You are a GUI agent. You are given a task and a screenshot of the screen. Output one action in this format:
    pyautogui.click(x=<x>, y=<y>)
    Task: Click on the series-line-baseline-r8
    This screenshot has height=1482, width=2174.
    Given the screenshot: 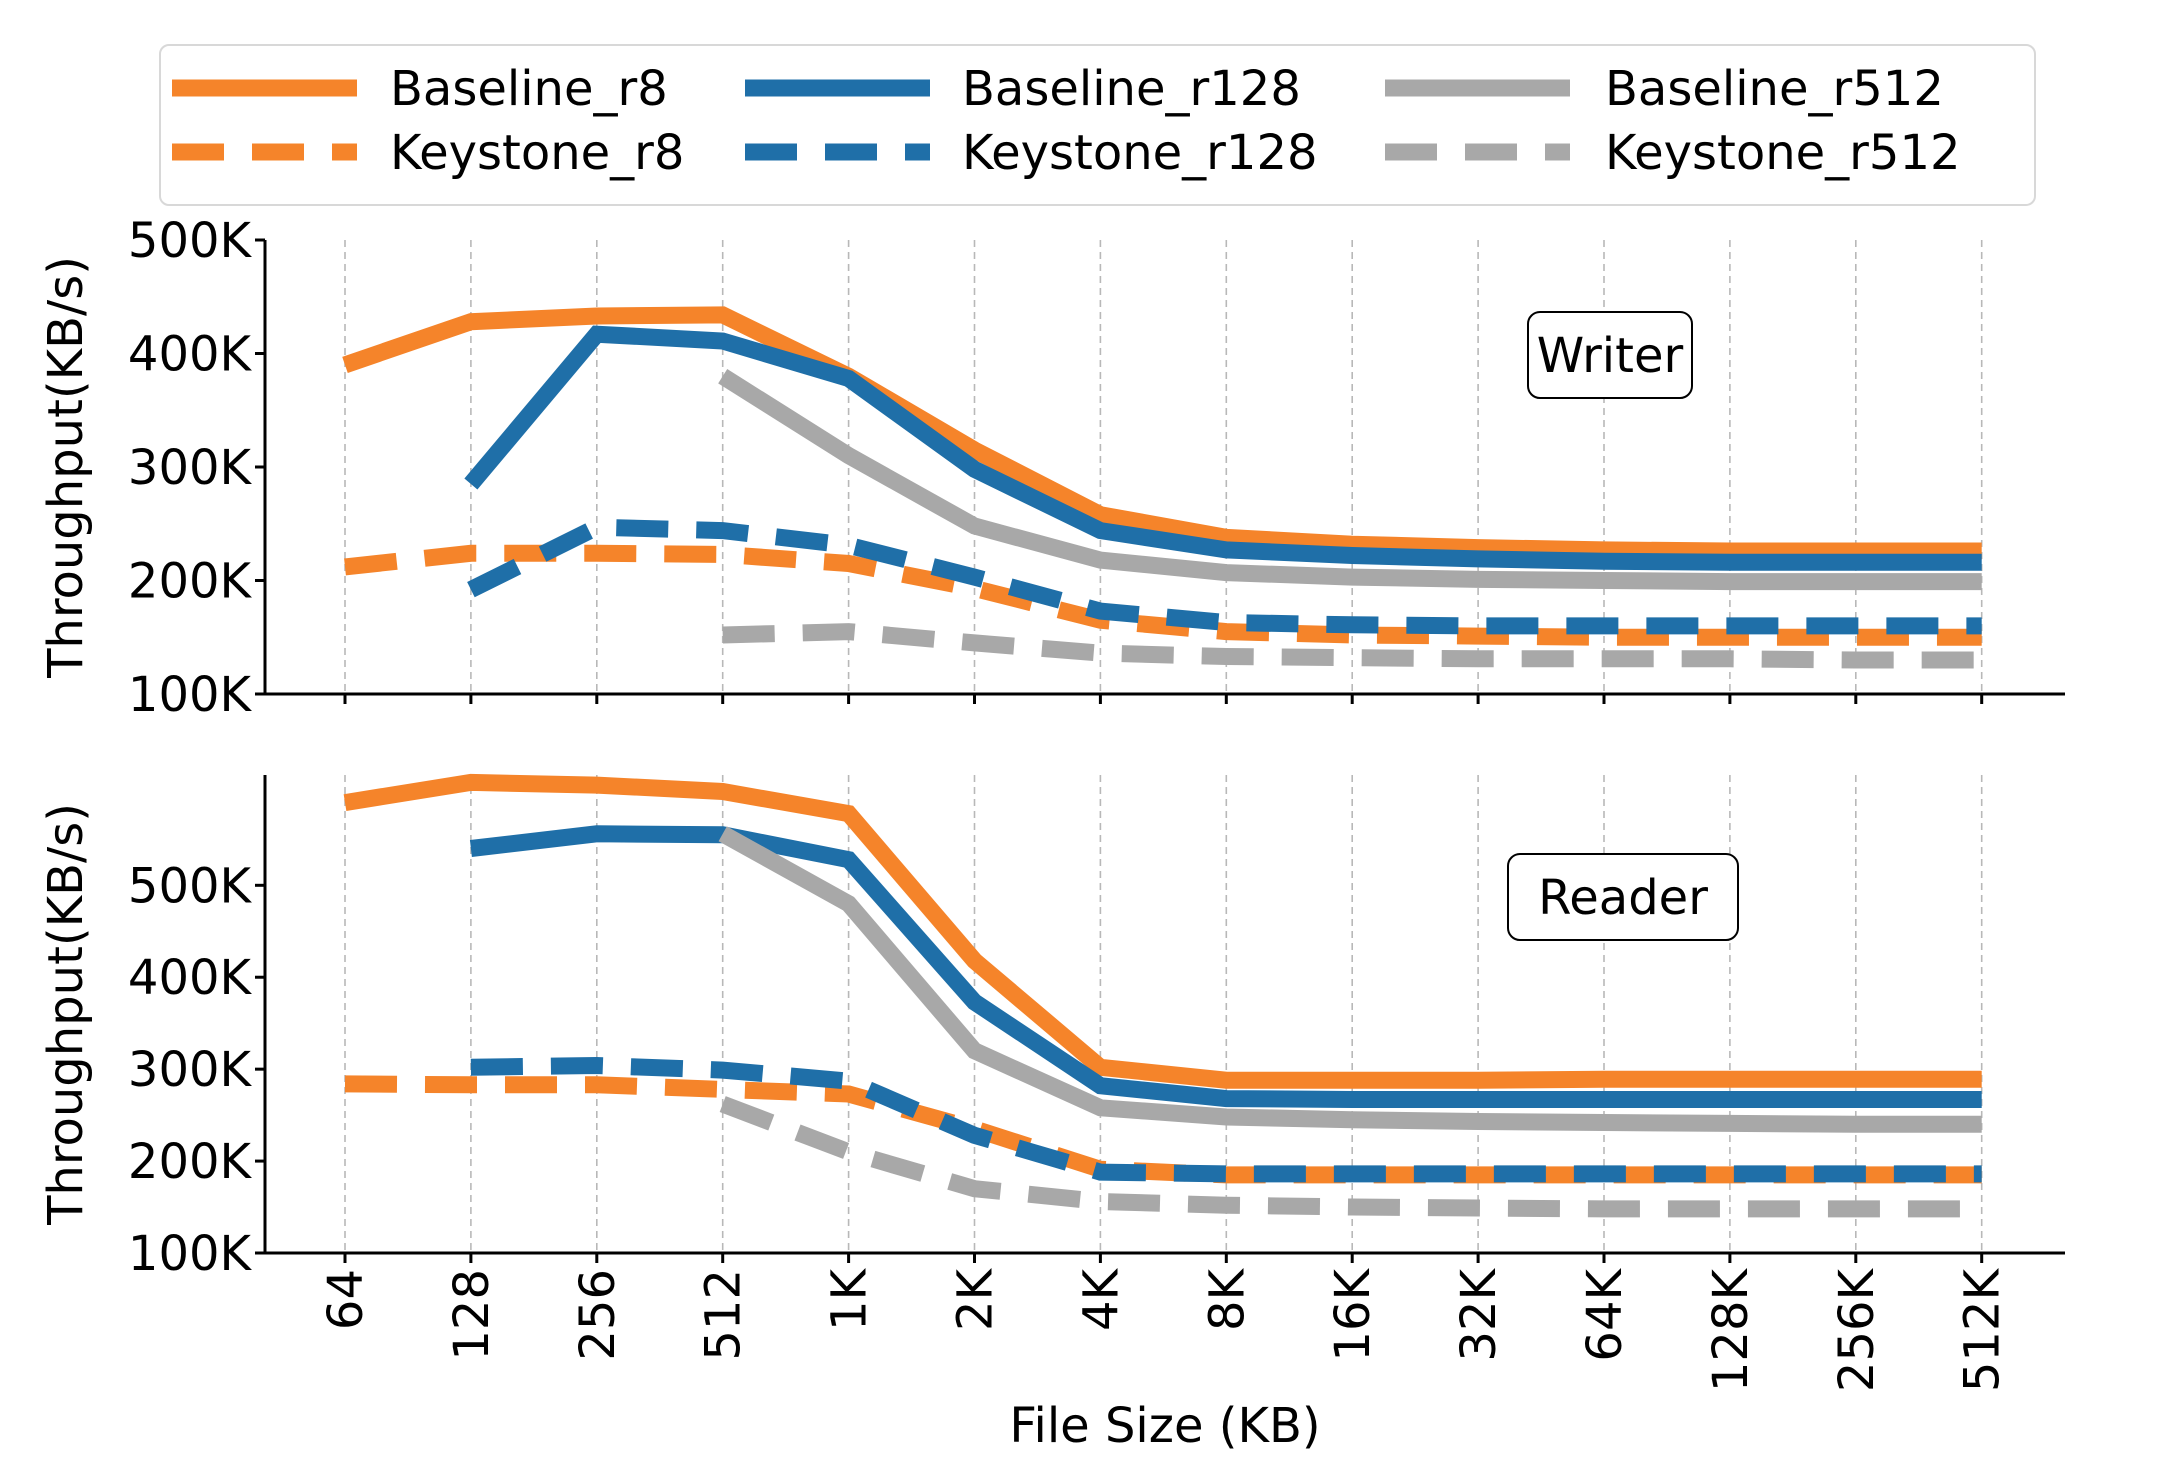 What is the action you would take?
    pyautogui.click(x=1162, y=433)
    